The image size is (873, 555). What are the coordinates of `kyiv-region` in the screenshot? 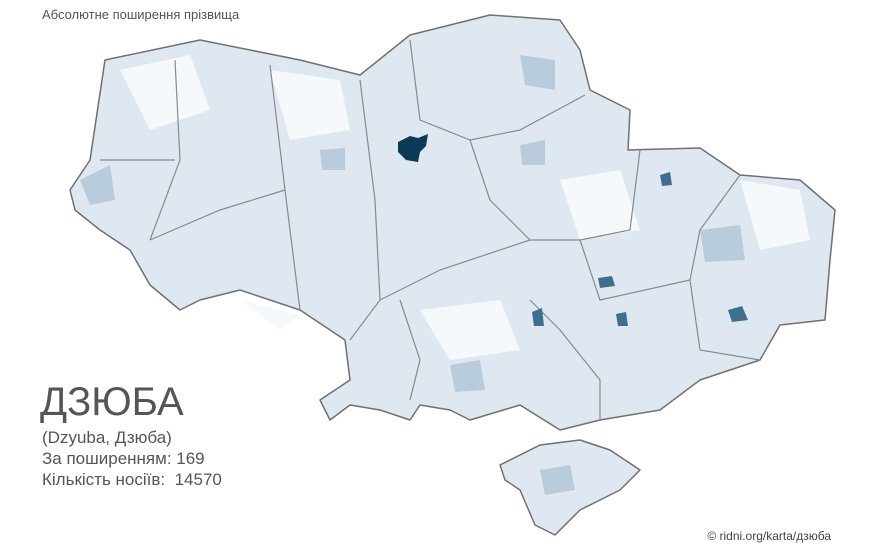 It's located at (413, 148).